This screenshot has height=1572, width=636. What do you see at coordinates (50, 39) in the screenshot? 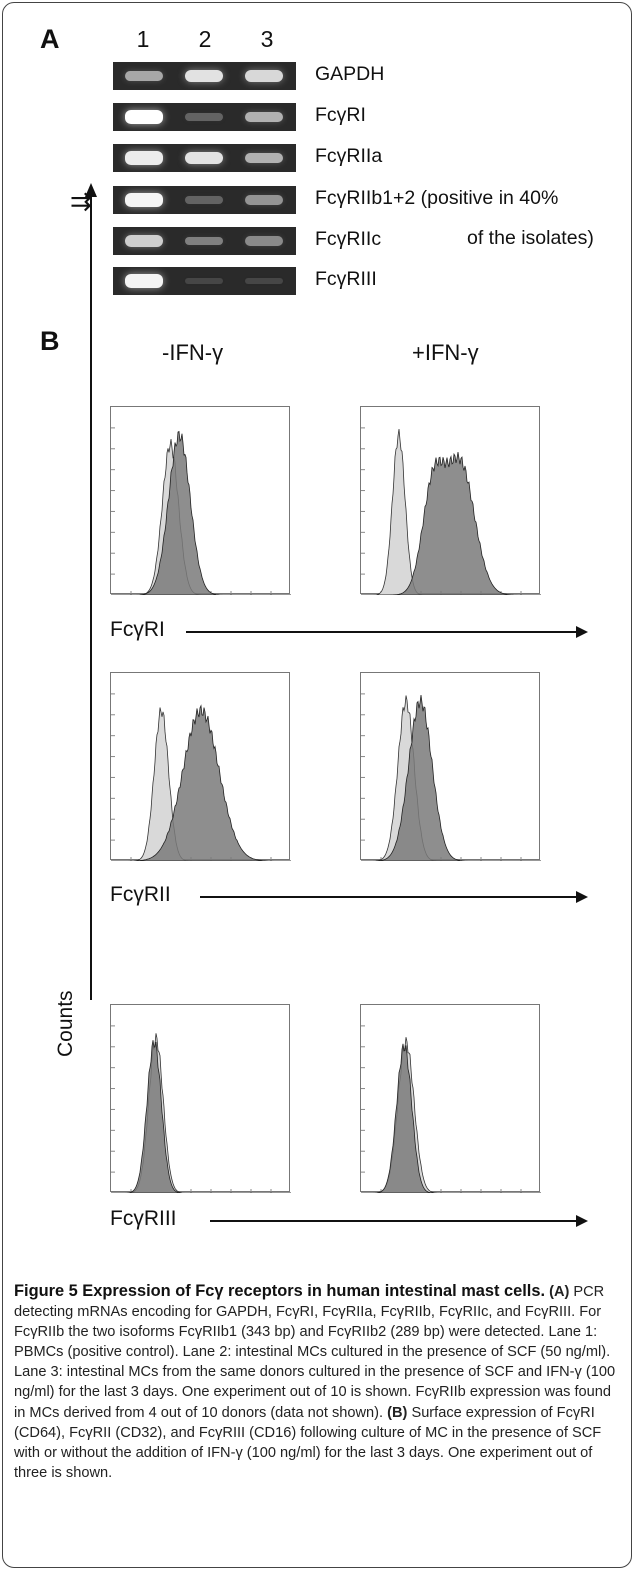
I see `panel-a-label: A` at bounding box center [50, 39].